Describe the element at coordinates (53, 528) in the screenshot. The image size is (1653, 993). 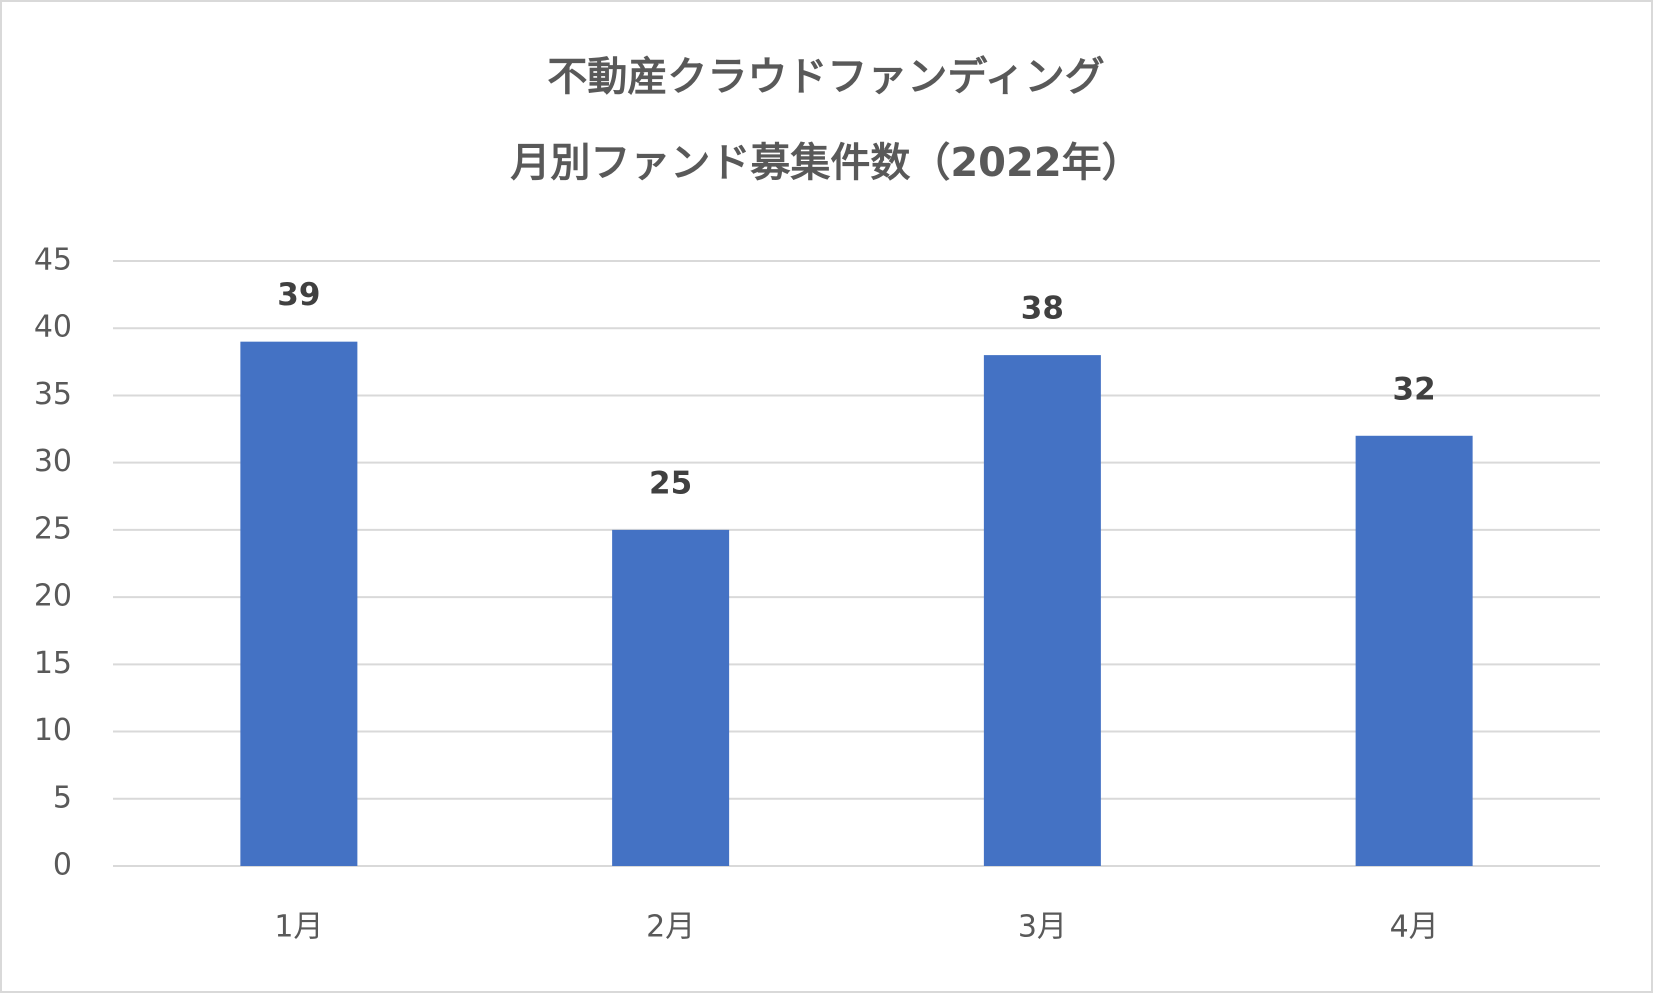
I see `y-tick-label: 25` at that location.